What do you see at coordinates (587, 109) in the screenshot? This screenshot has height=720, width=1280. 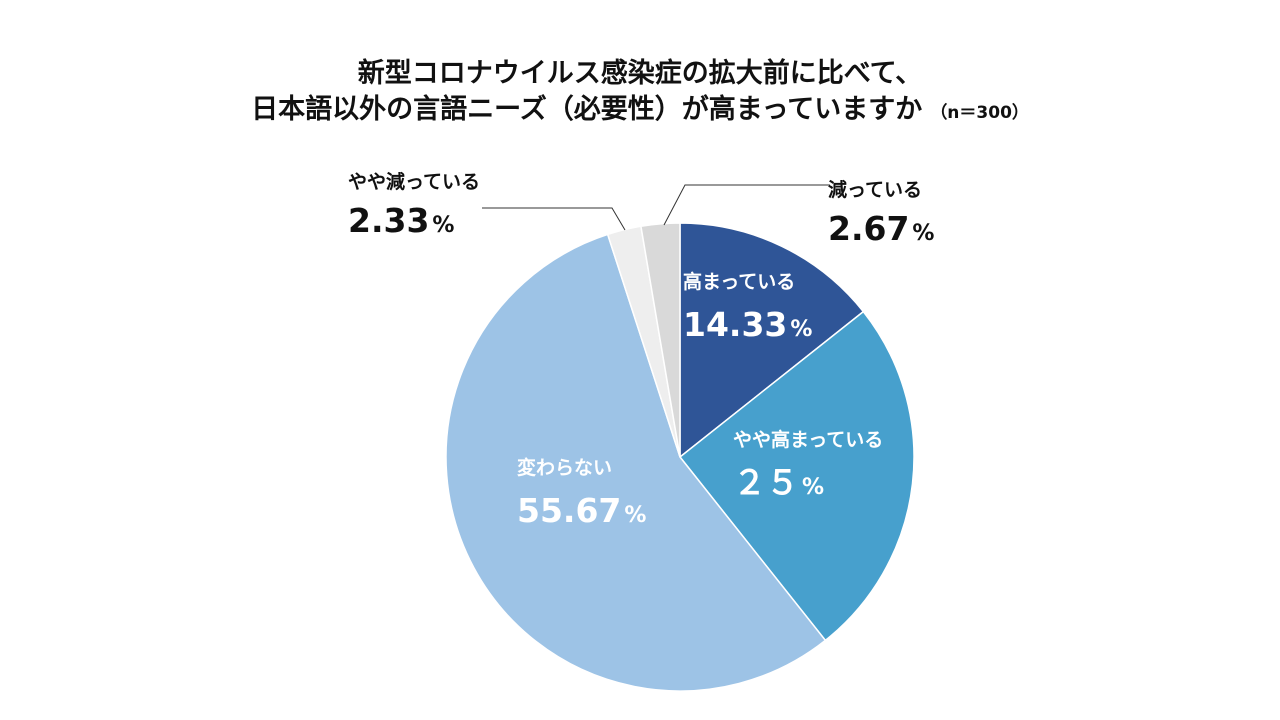 I see `chart-title-line2-text: 日本語以外の言語ニーズ（必要性）が高まっていますか` at bounding box center [587, 109].